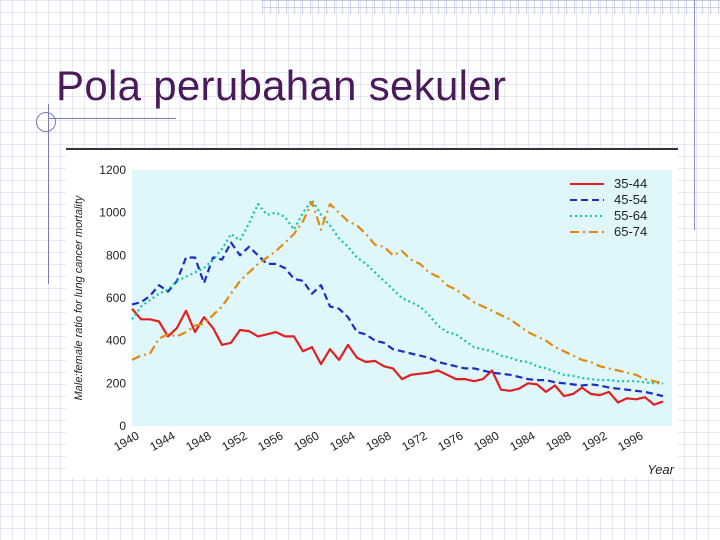 The width and height of the screenshot is (720, 540). What do you see at coordinates (116, 383) in the screenshot?
I see `y-tick-label: 200` at bounding box center [116, 383].